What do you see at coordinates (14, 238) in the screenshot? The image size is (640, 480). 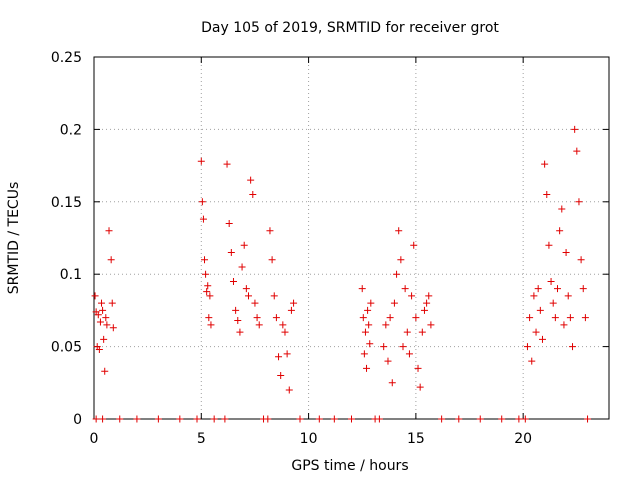 I see `y-axis-label: SRMTID / TECUs` at bounding box center [14, 238].